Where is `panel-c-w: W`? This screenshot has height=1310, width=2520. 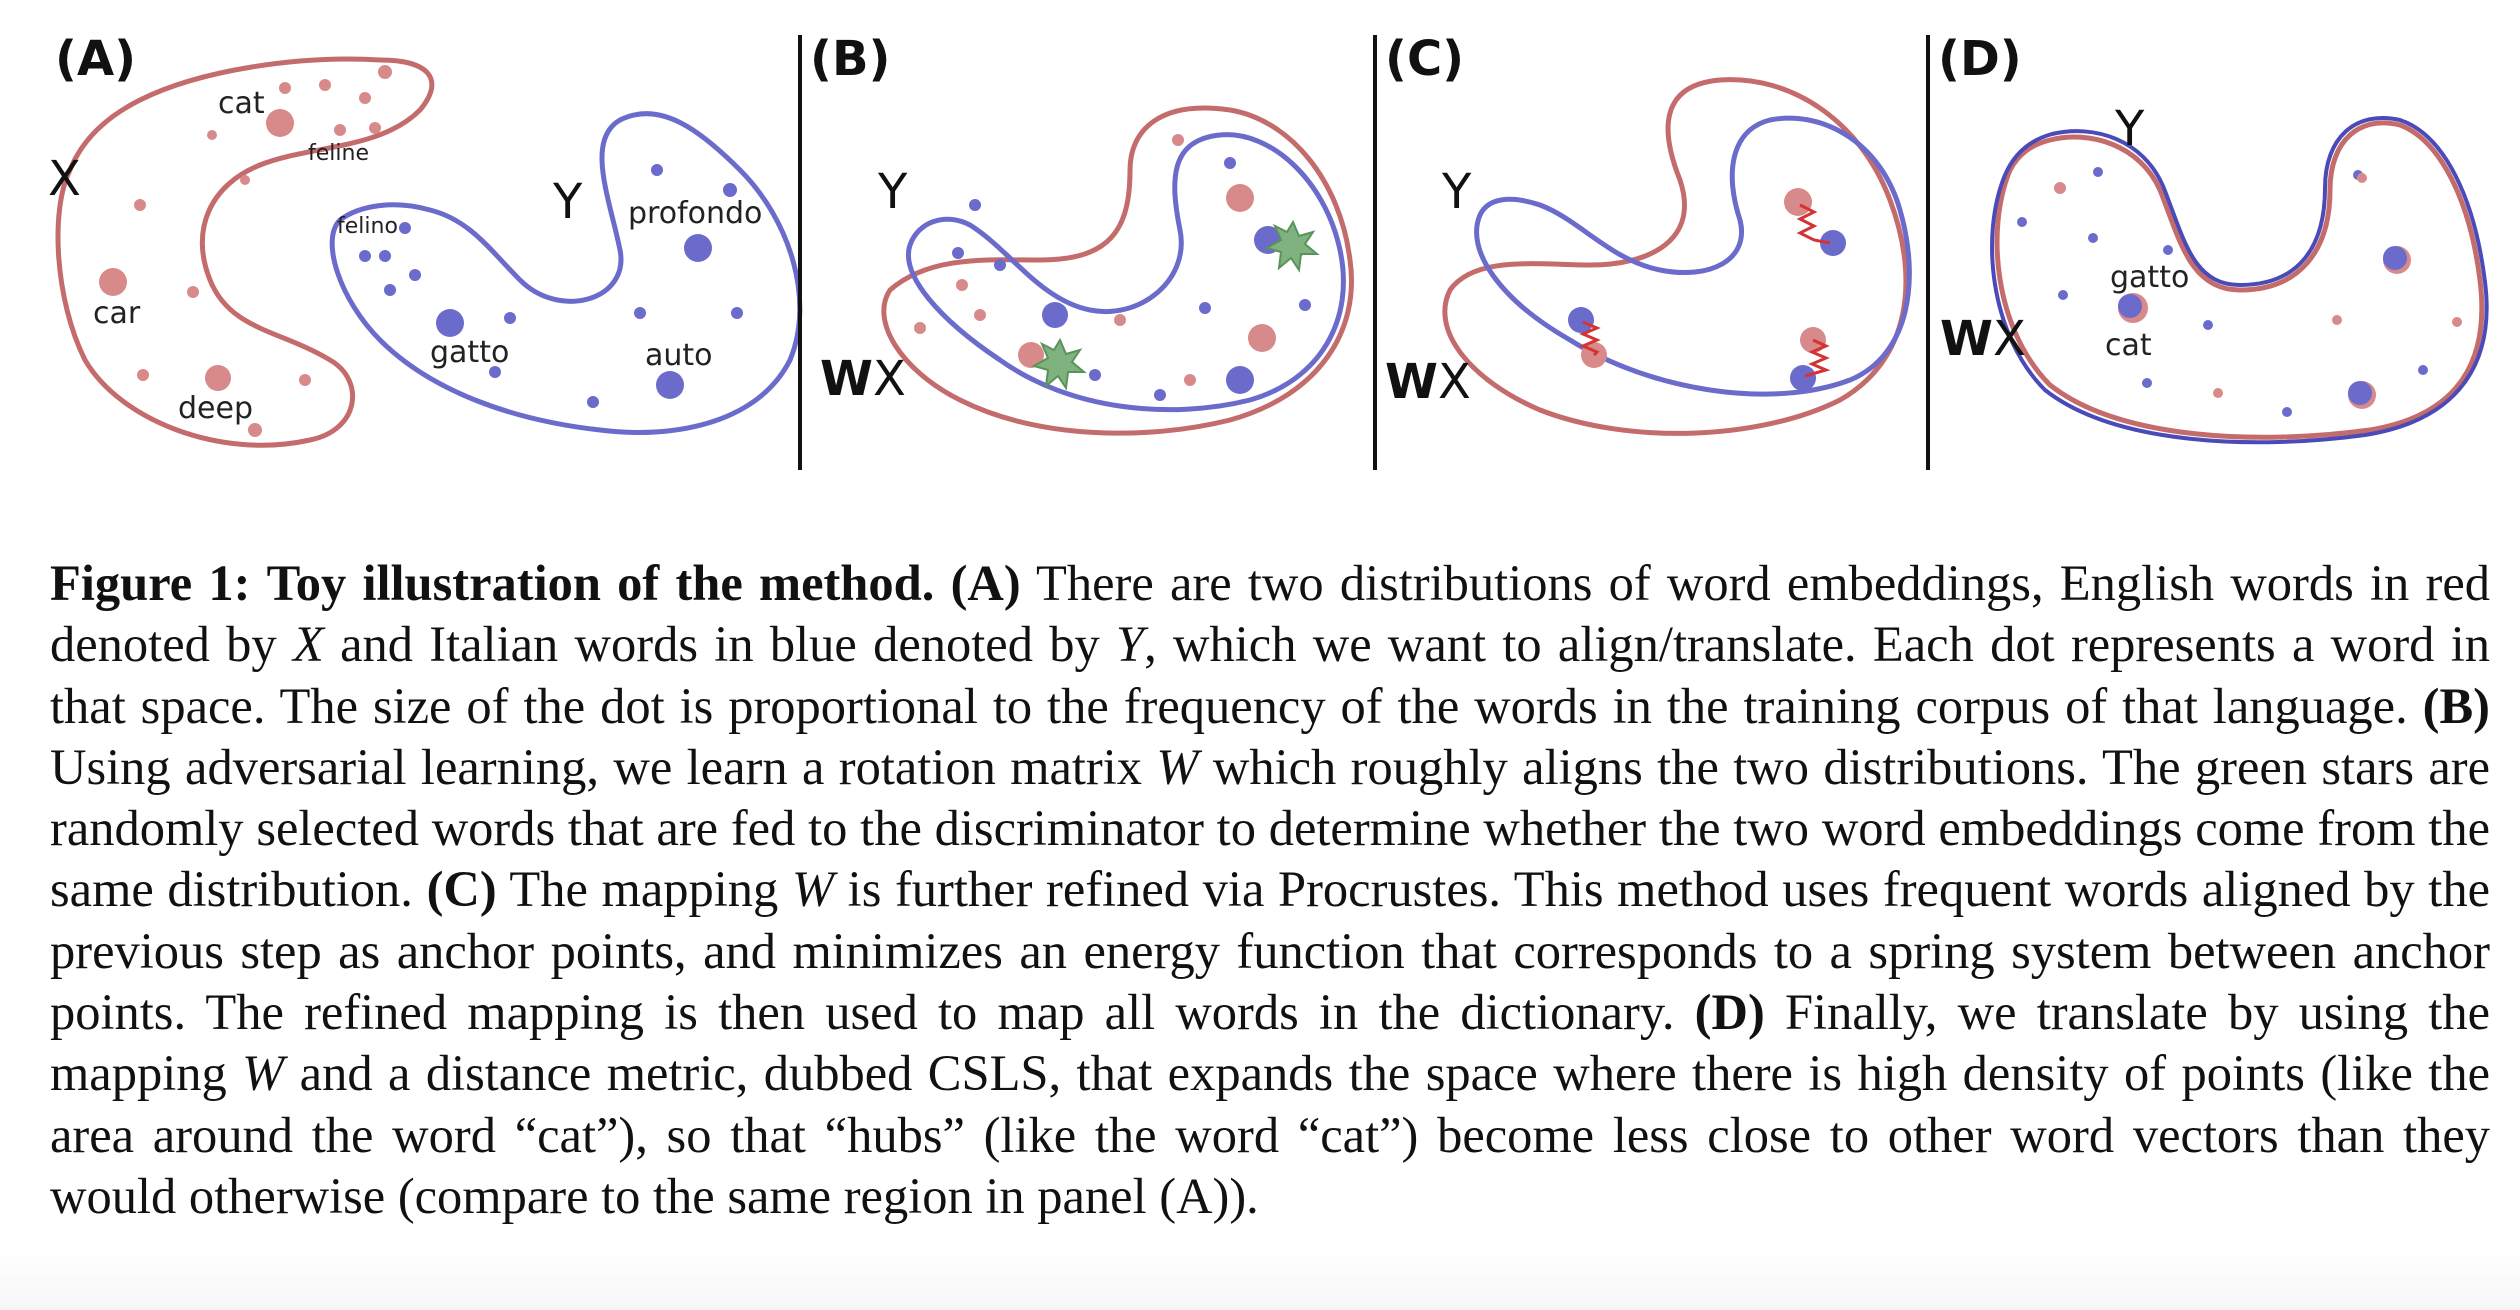 panel-c-w: W is located at coordinates (1411, 382).